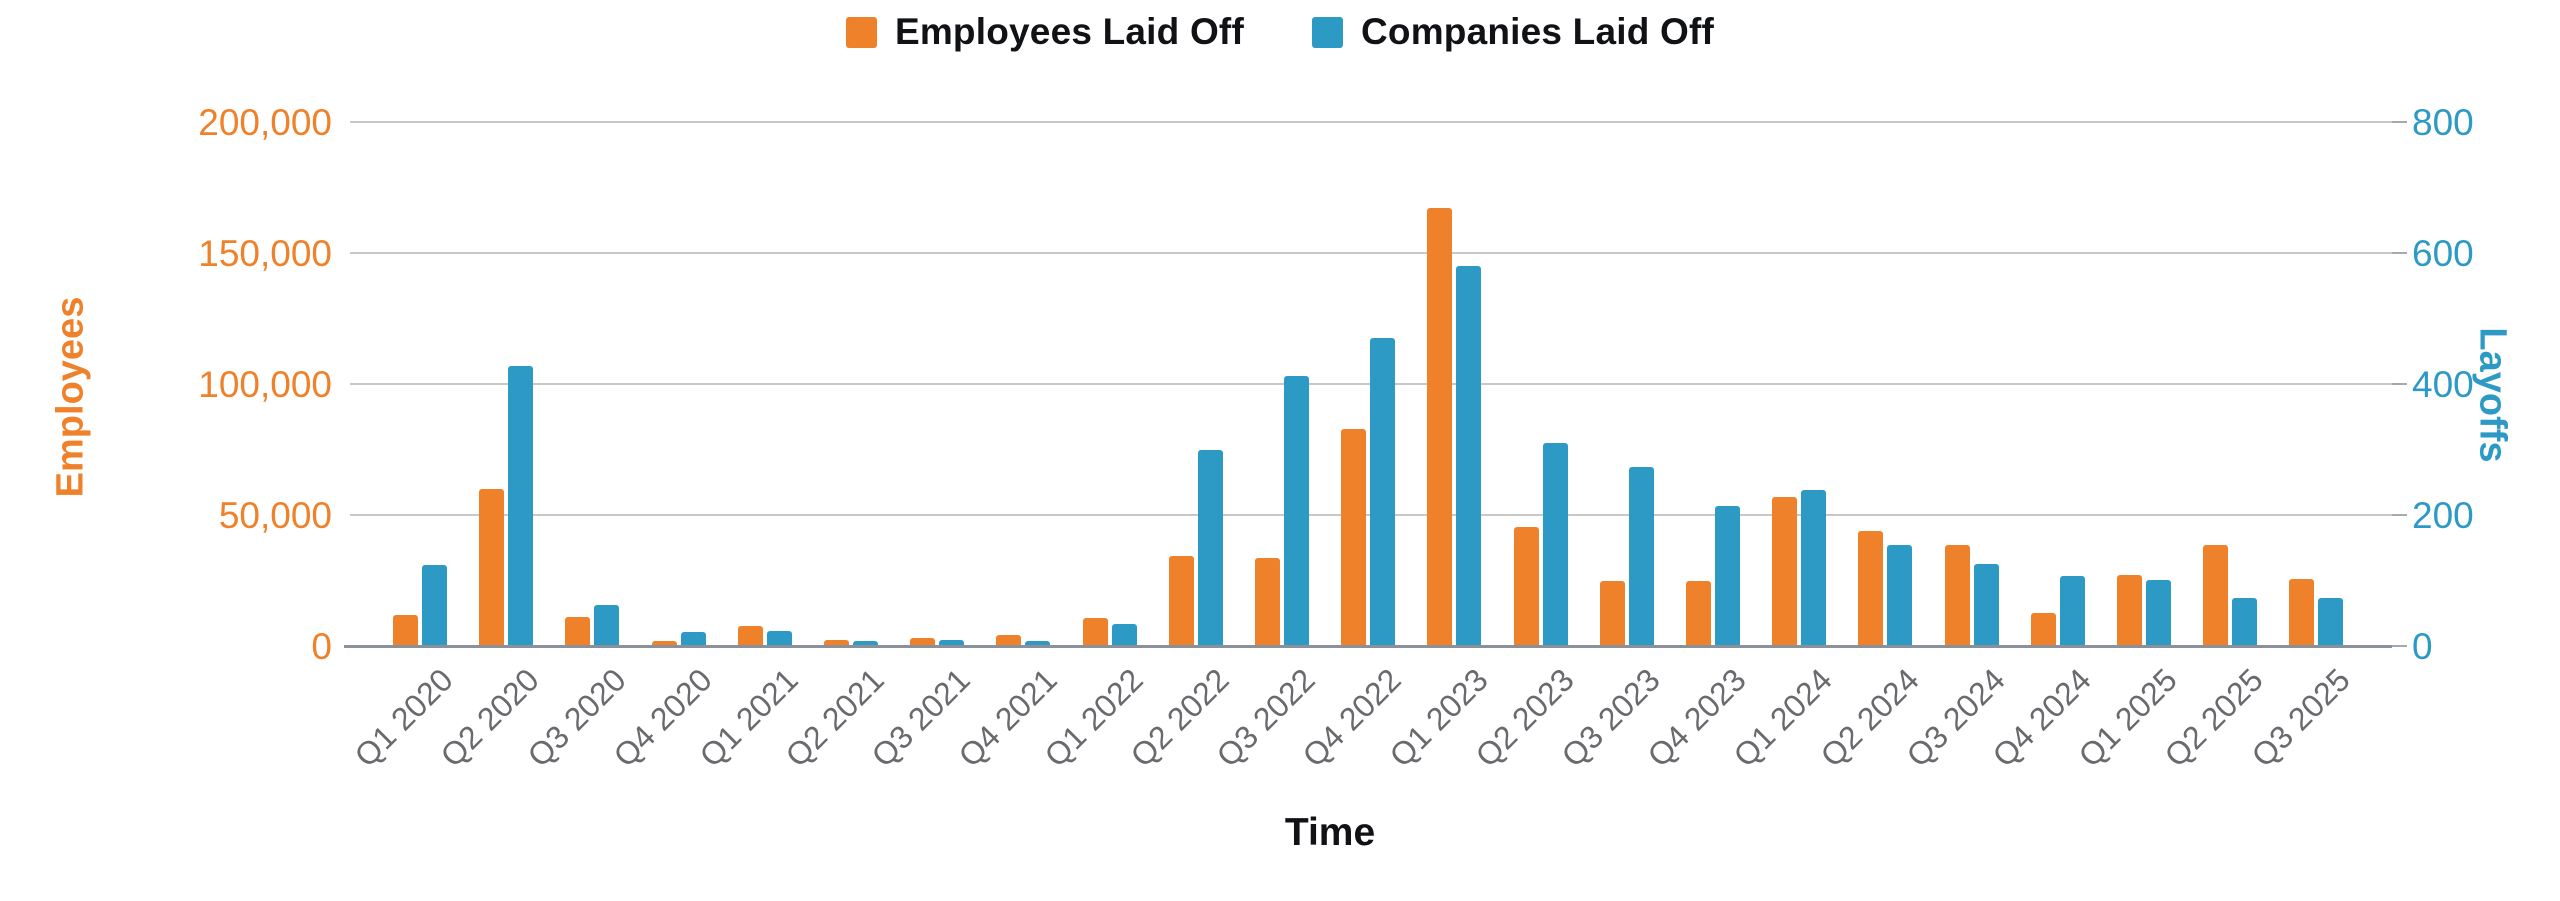 The image size is (2560, 901). Describe the element at coordinates (2443, 515) in the screenshot. I see `y-tick-label-right: 200` at that location.